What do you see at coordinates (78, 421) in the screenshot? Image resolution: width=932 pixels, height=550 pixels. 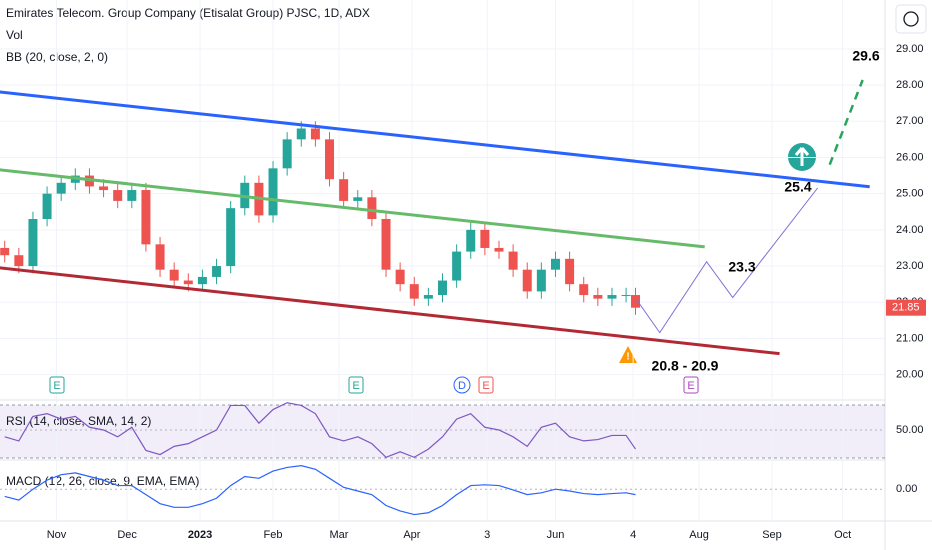 I see `rsi-label: RSI (14, close, SMA, 14, 2)` at bounding box center [78, 421].